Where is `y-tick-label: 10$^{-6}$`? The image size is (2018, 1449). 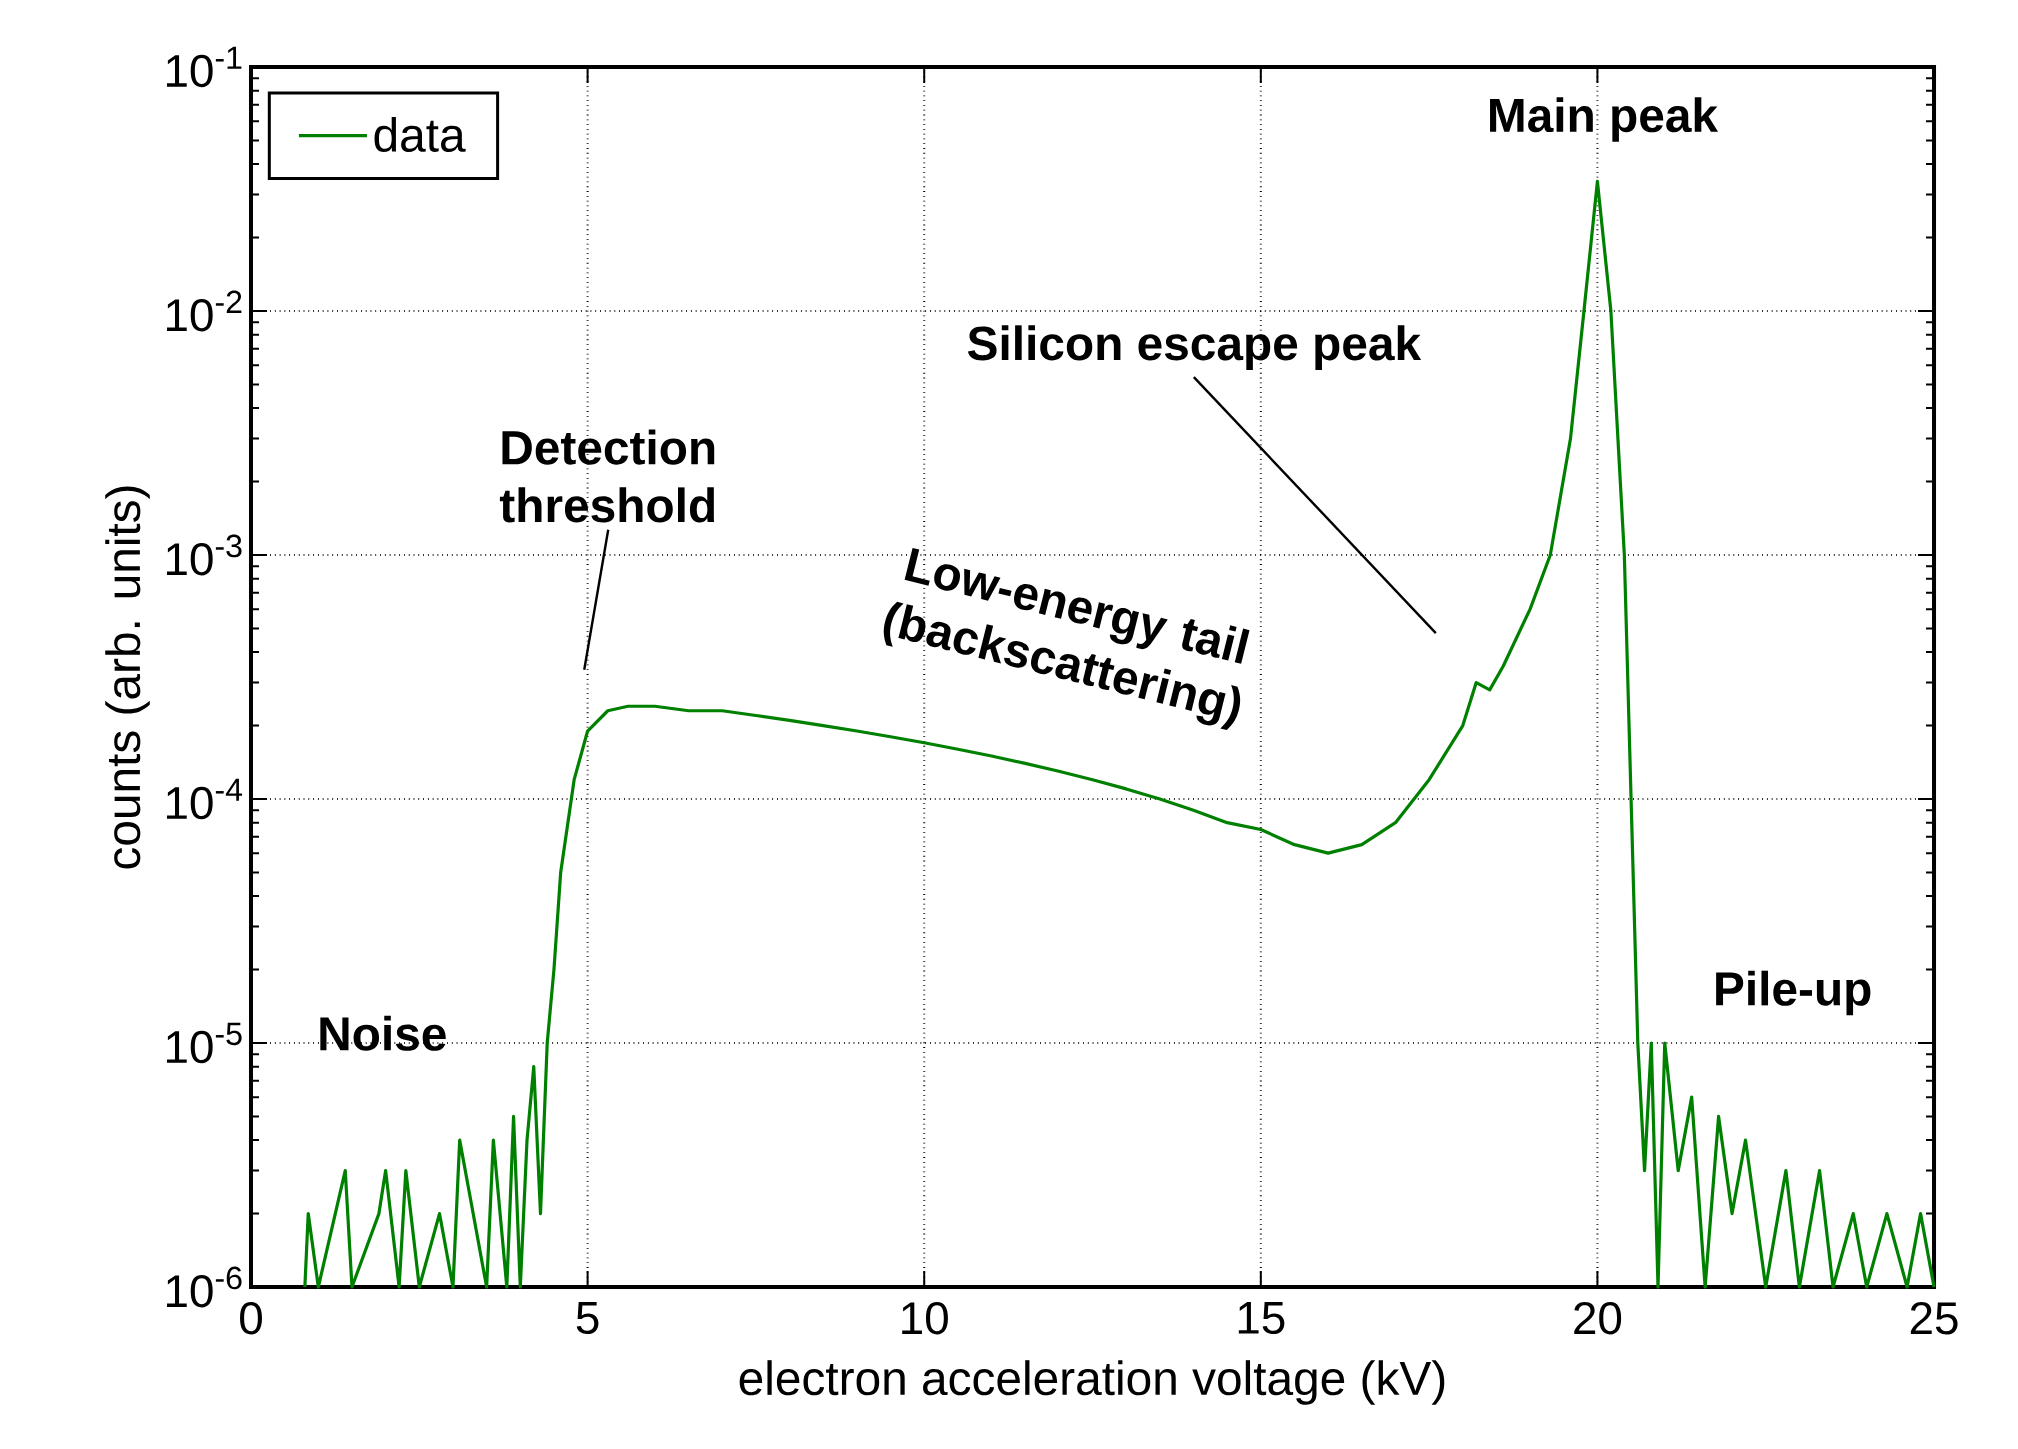
y-tick-label: 10$^{-6}$ is located at coordinates (204, 1287).